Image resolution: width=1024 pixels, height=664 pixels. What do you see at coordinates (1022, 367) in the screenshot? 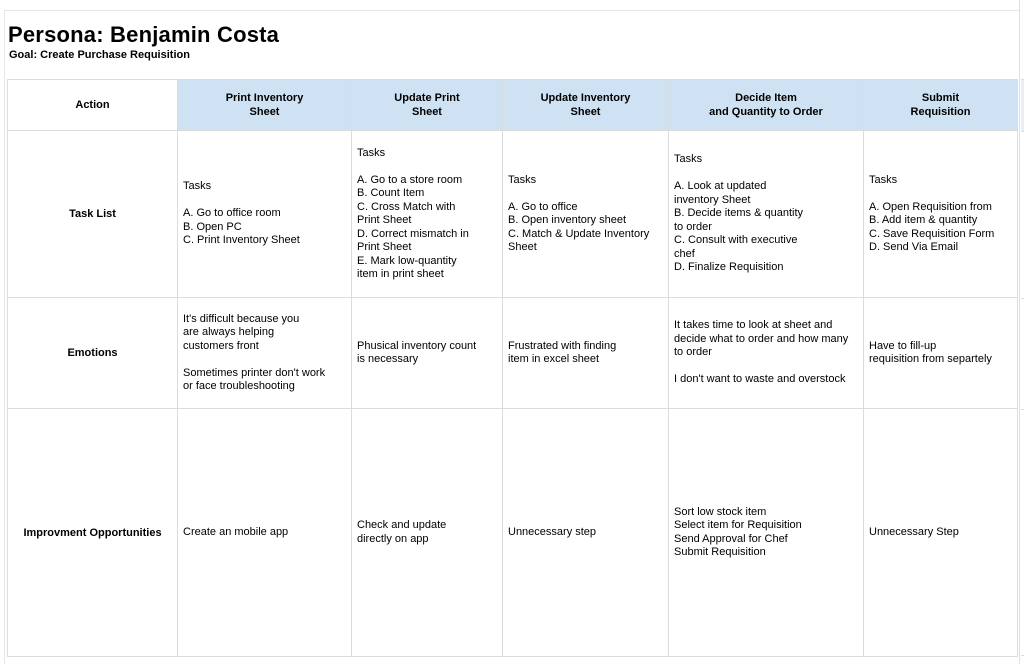
I see `next-page-table-edge` at bounding box center [1022, 367].